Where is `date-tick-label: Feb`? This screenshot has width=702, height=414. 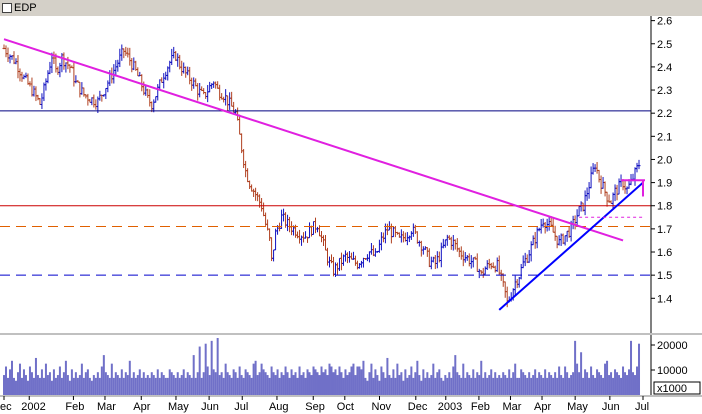 date-tick-label: Feb is located at coordinates (480, 407).